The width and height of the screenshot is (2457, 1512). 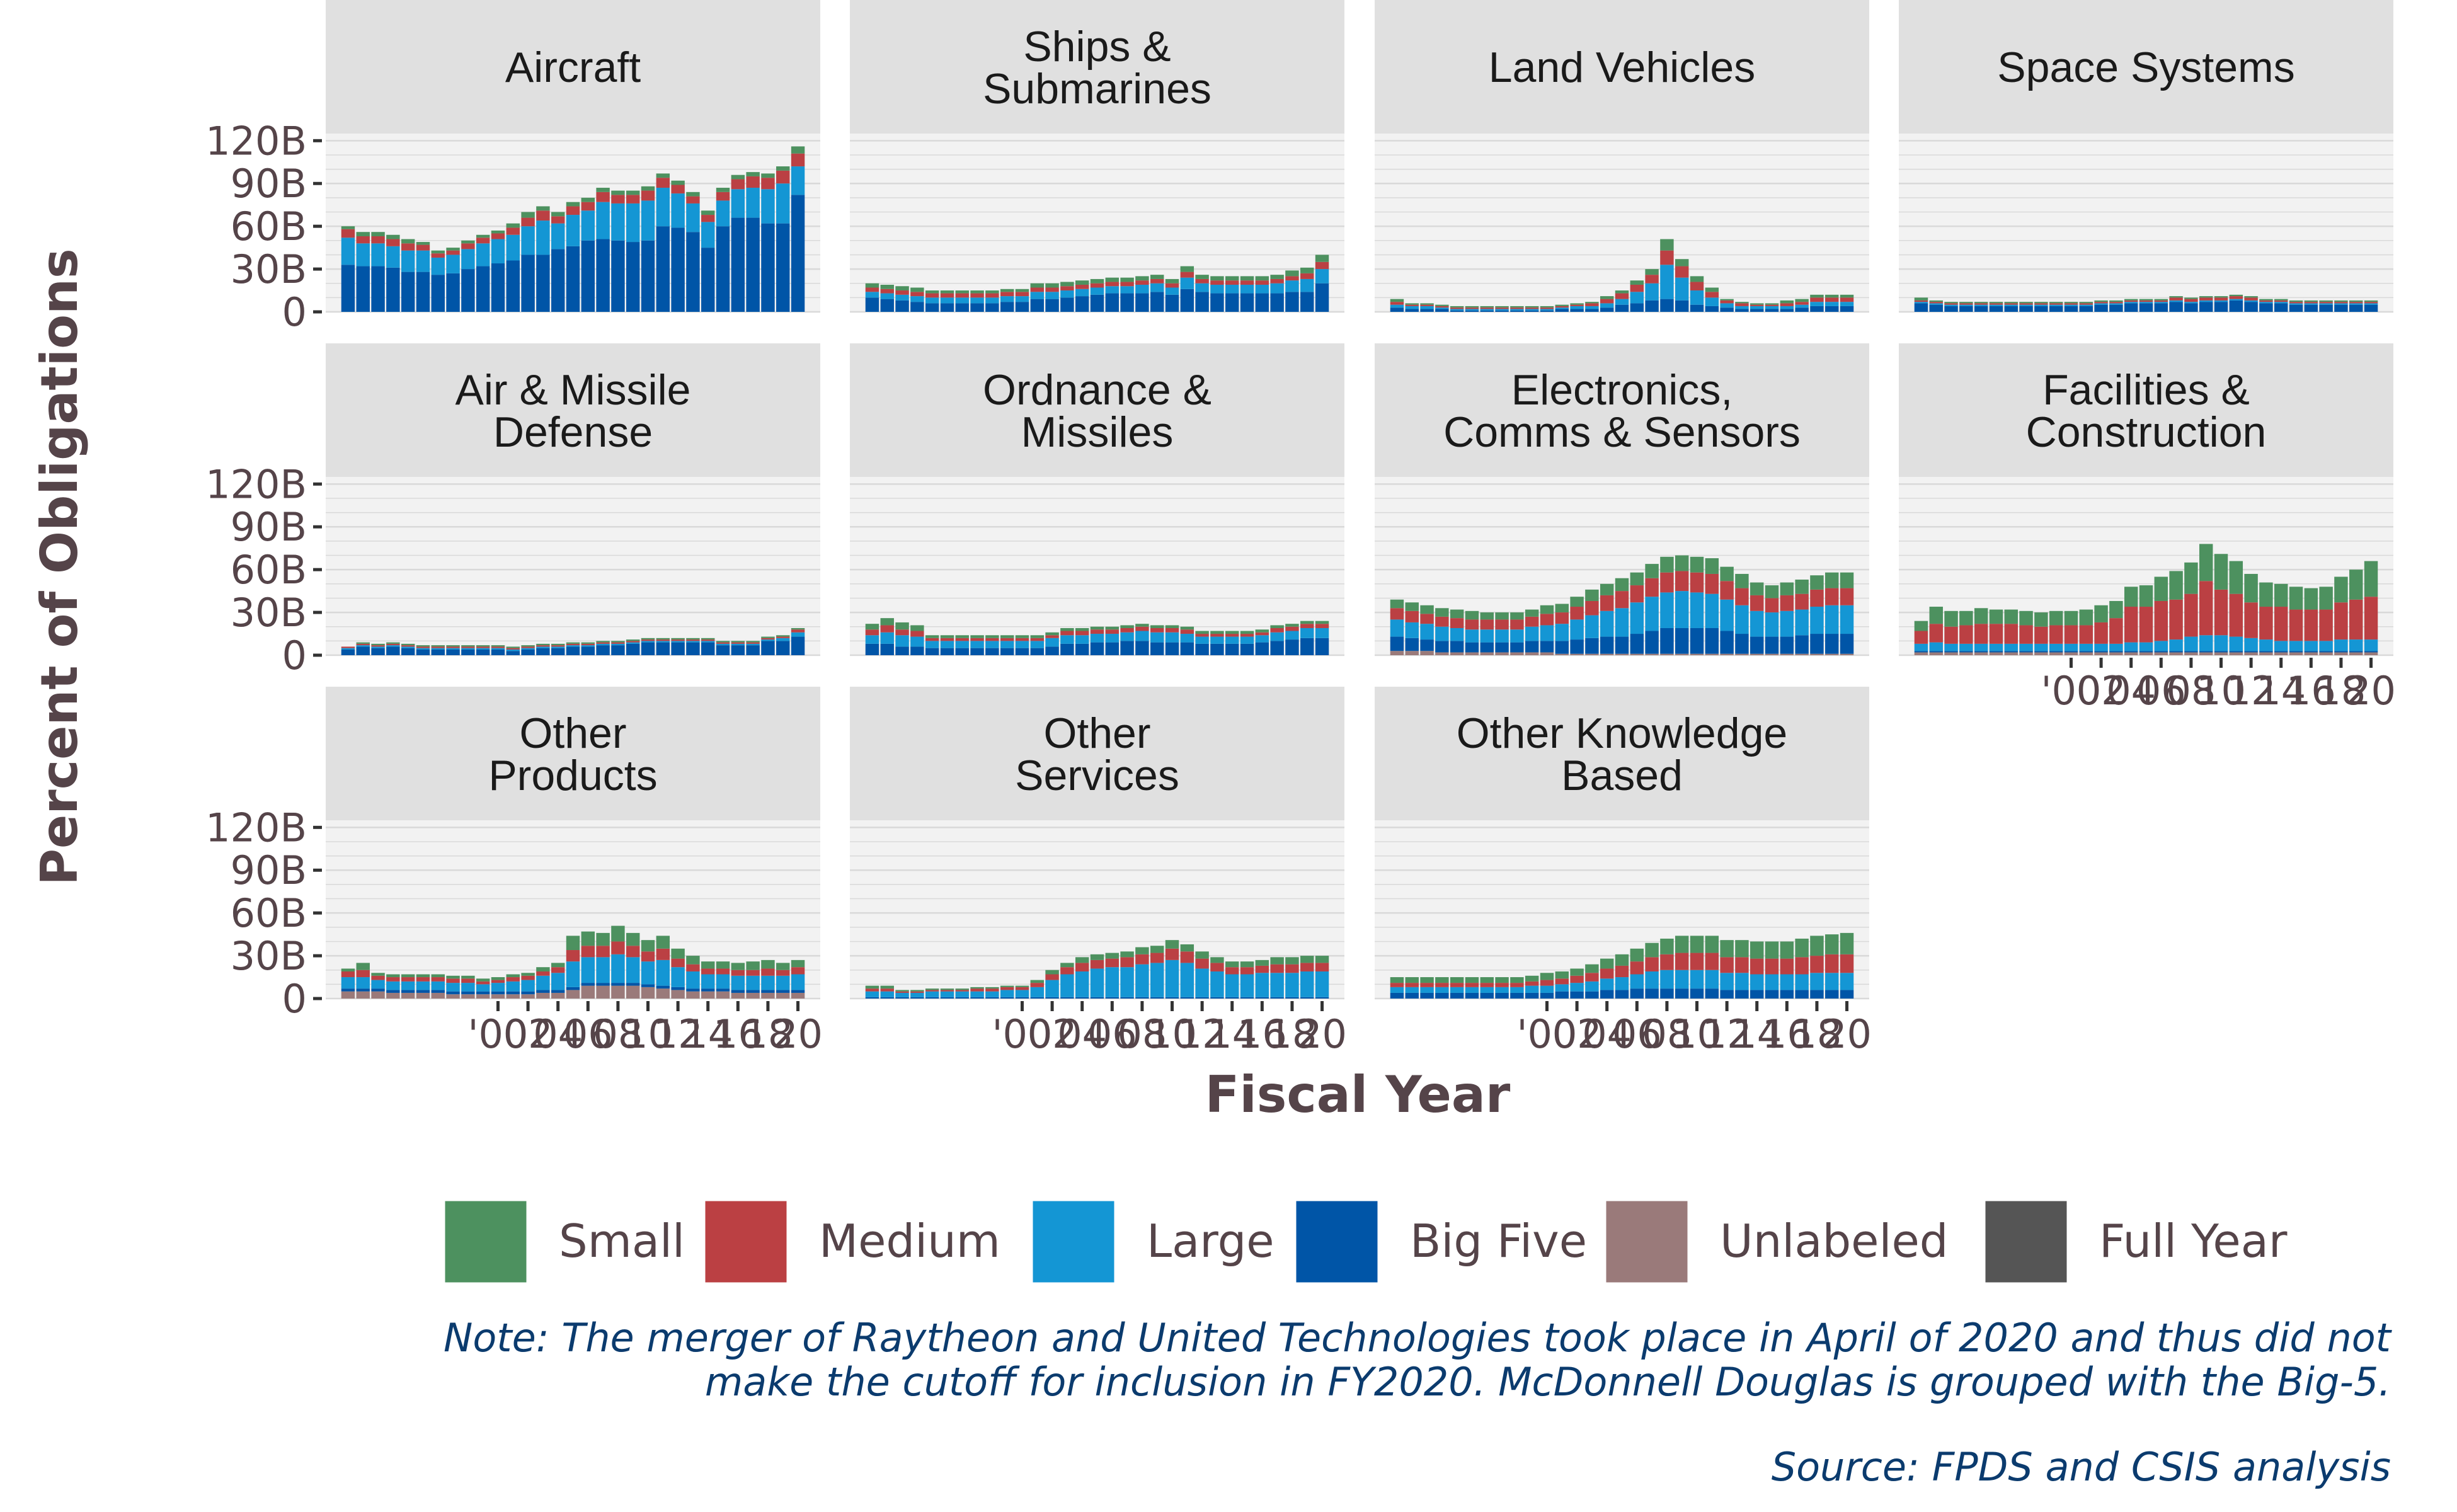 What do you see at coordinates (1637, 618) in the screenshot?
I see `bar-large-2006` at bounding box center [1637, 618].